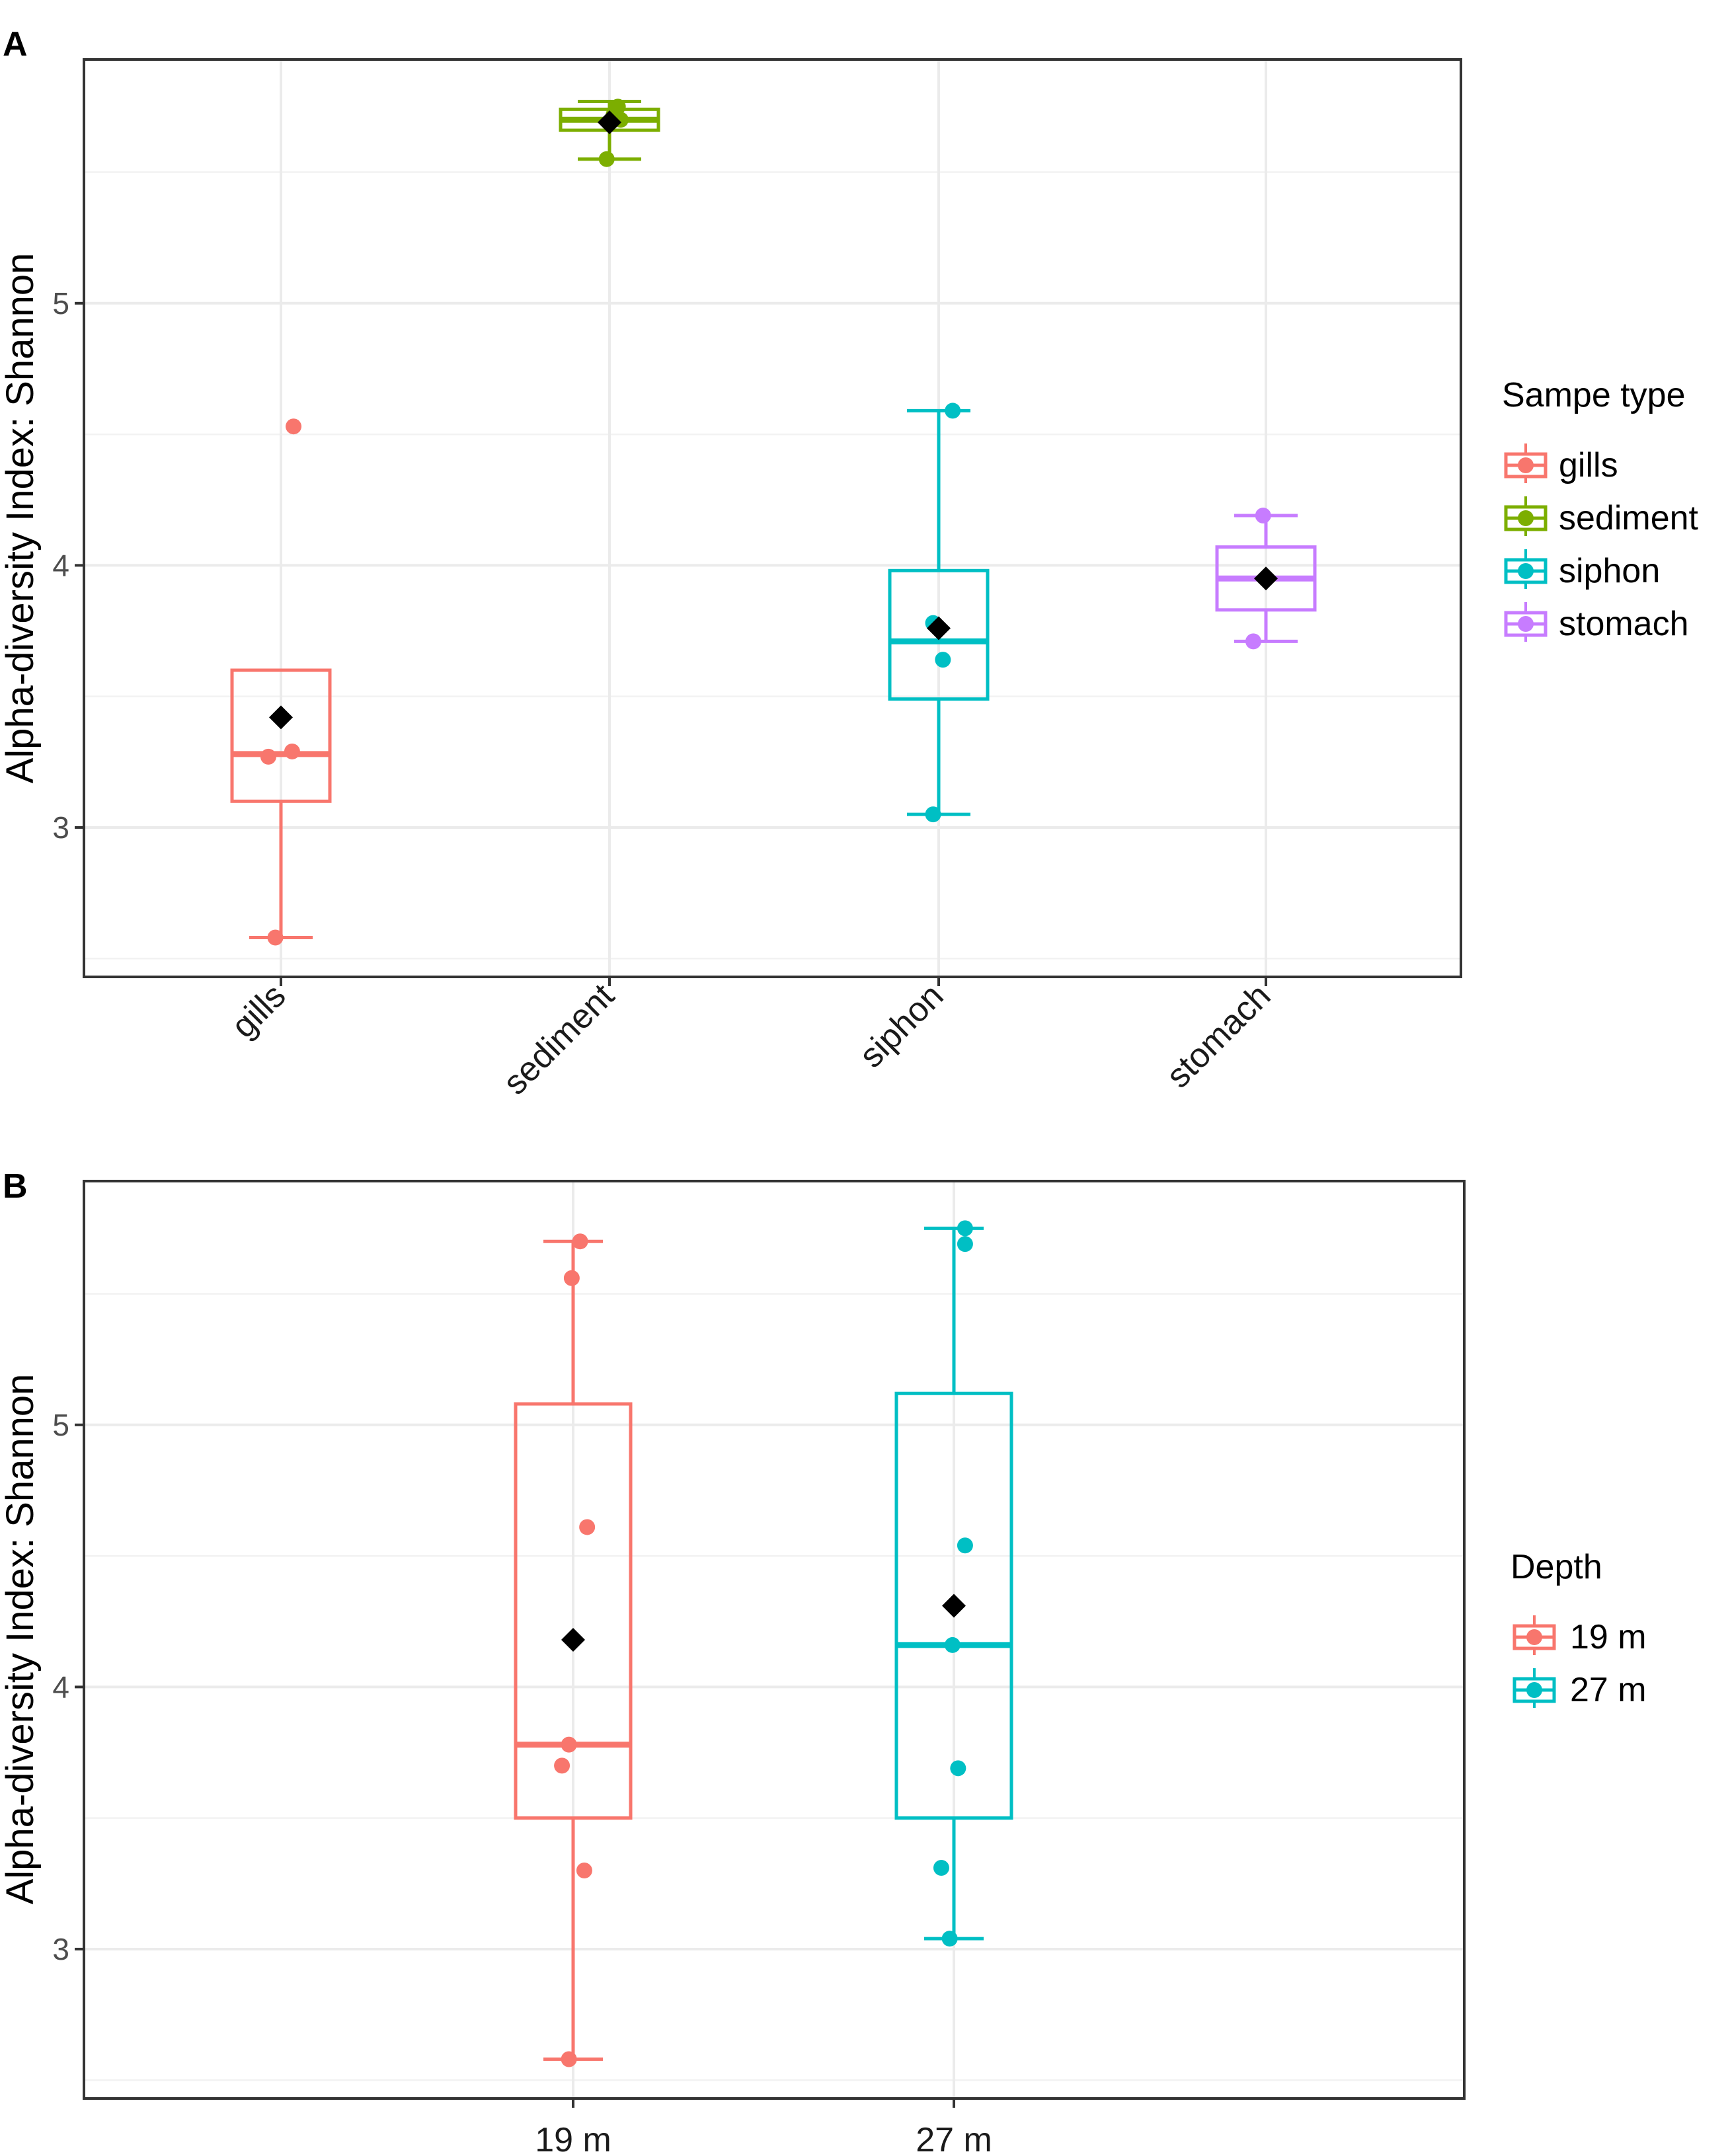 This screenshot has width=1728, height=2156. What do you see at coordinates (258, 1010) in the screenshot?
I see `x-tick-label: gills` at bounding box center [258, 1010].